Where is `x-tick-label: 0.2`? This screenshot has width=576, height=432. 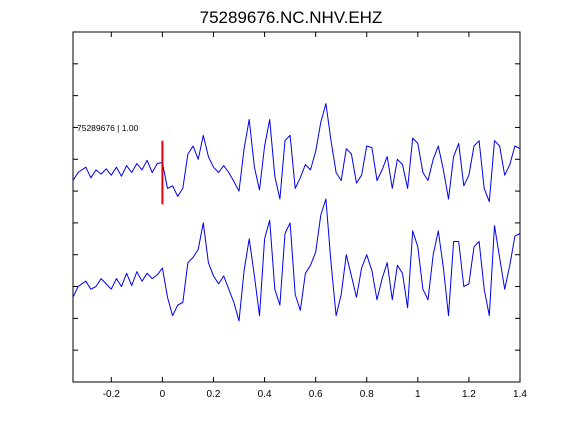 x-tick-label: 0.2 is located at coordinates (214, 394).